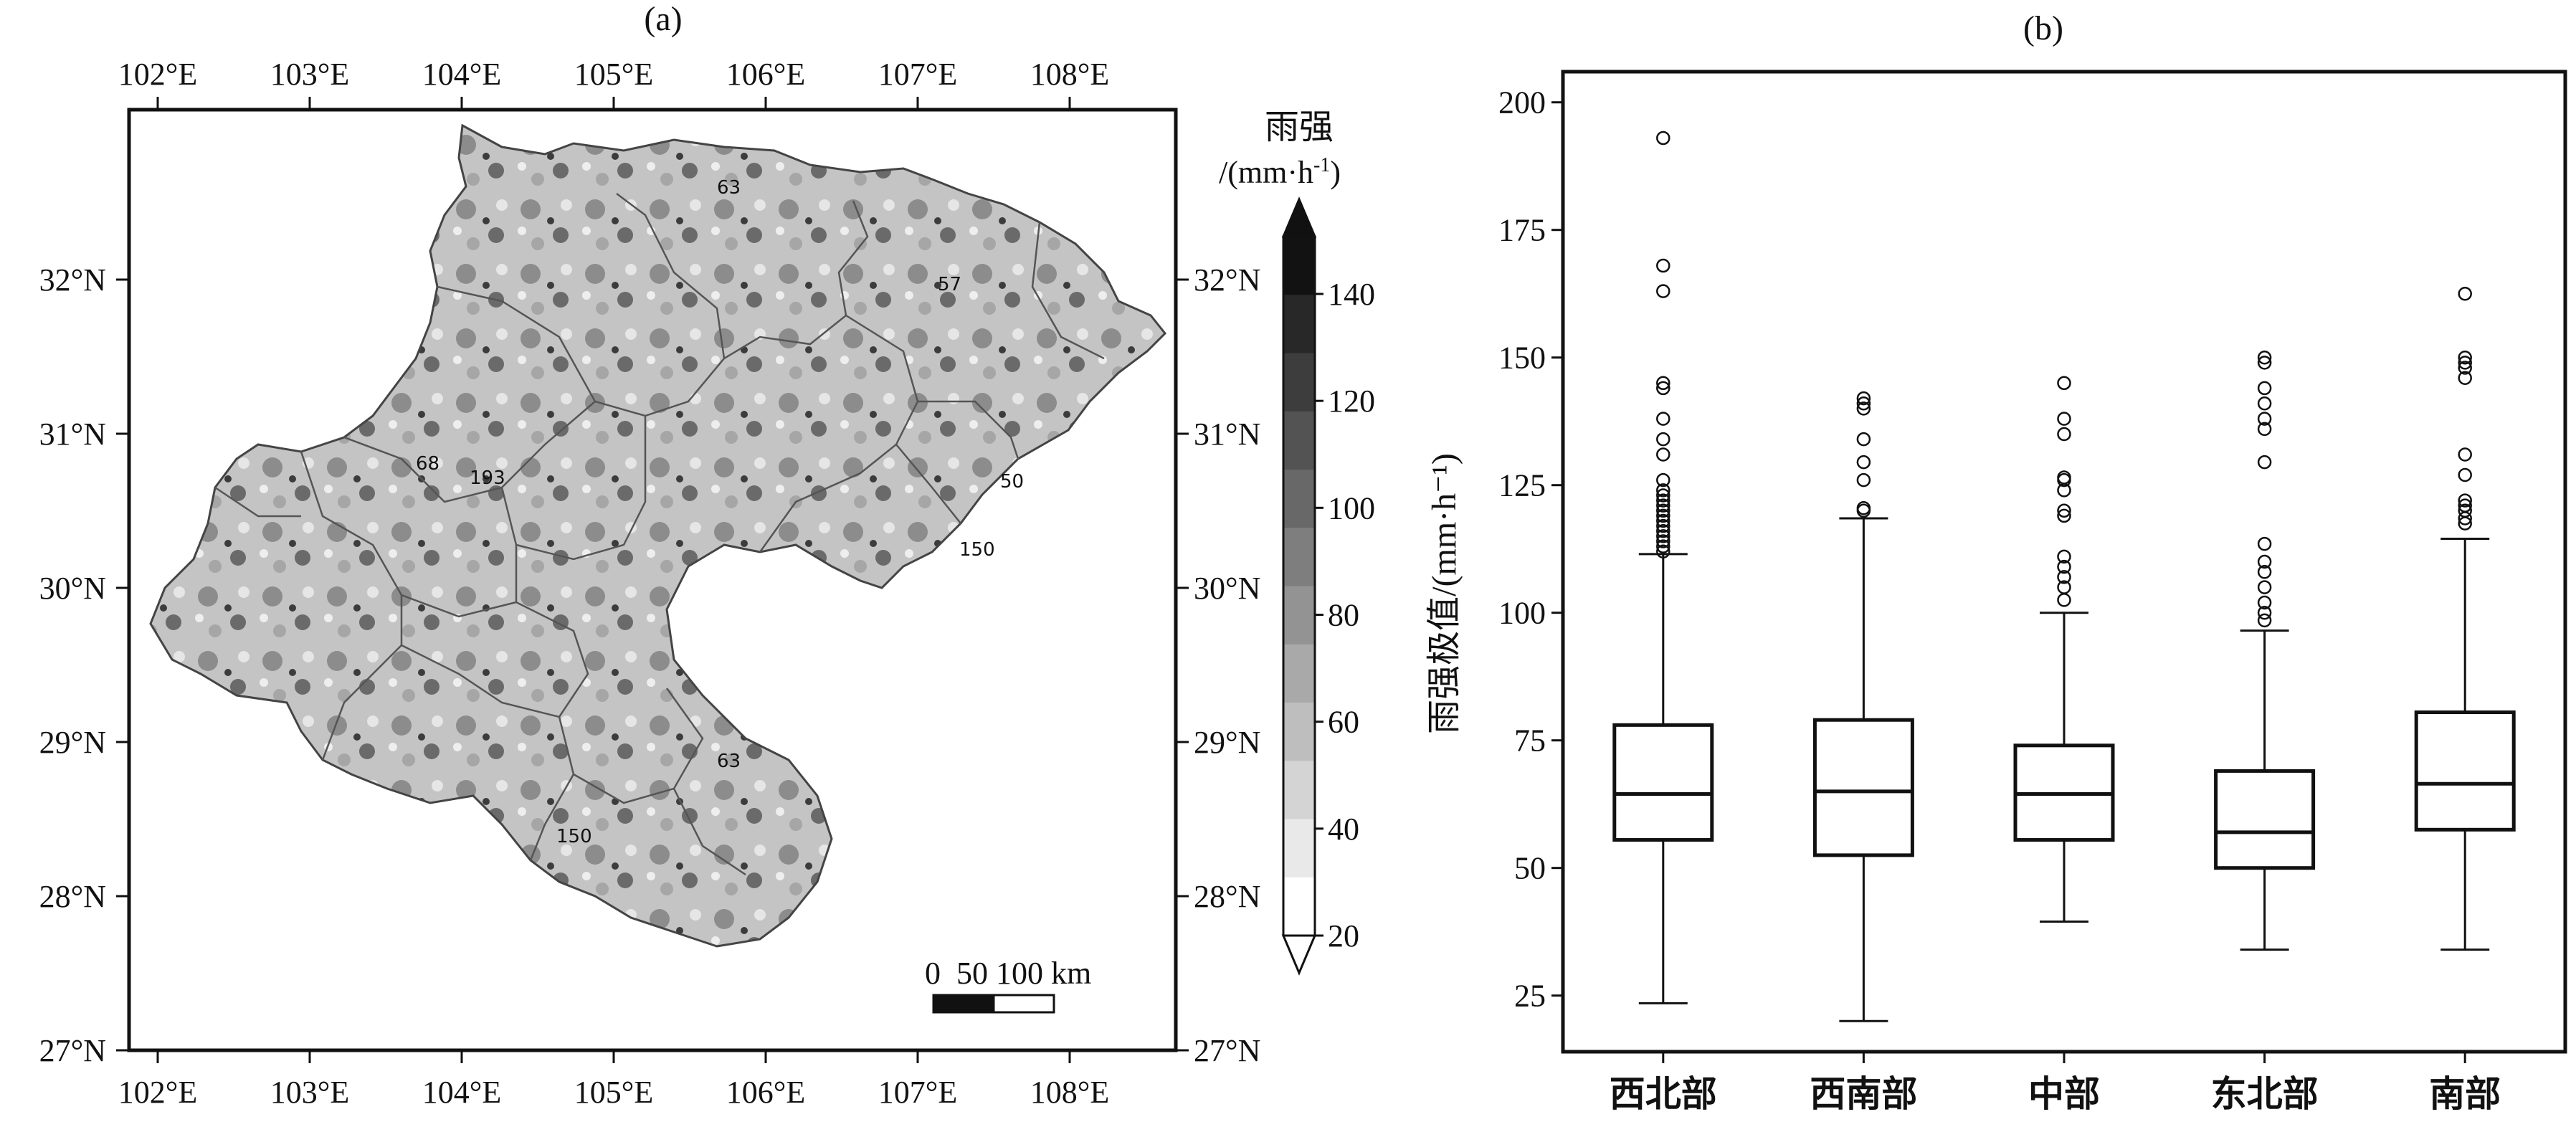 This screenshot has height=1127, width=2576. Describe the element at coordinates (1351, 401) in the screenshot. I see `colorbar-tick-label: 120` at that location.